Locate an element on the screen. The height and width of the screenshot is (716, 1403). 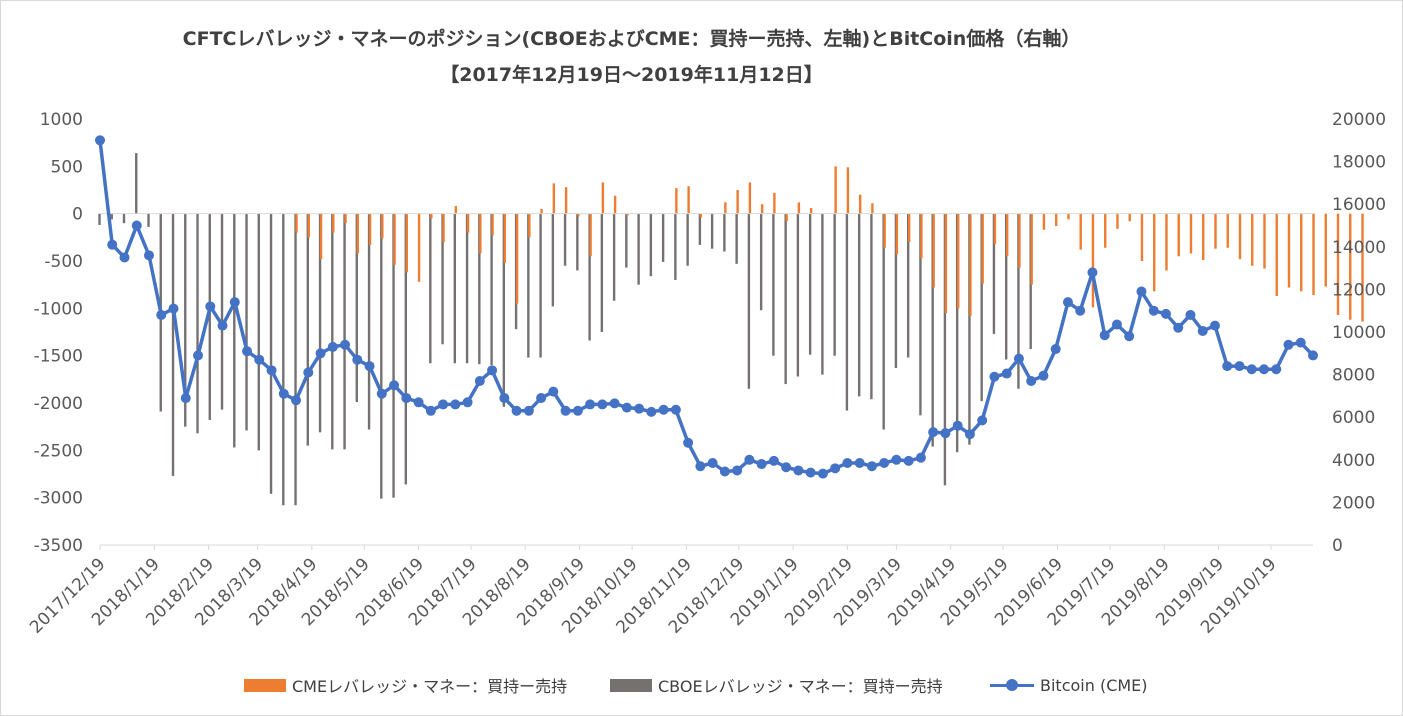
left-tick-label: -1500 is located at coordinates (58, 357).